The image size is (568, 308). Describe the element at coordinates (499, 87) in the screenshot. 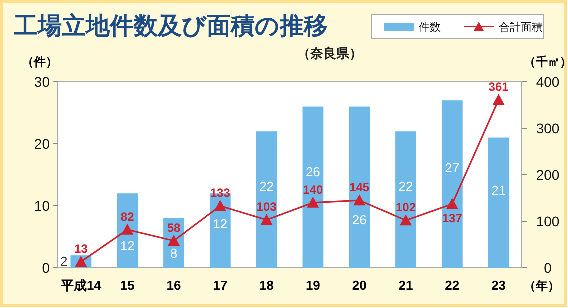

I see `data-label: 361` at that location.